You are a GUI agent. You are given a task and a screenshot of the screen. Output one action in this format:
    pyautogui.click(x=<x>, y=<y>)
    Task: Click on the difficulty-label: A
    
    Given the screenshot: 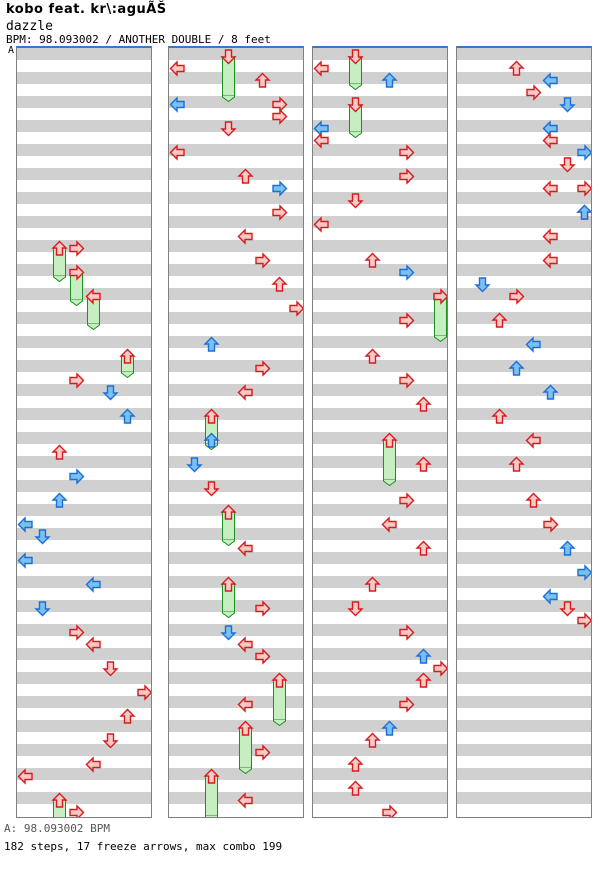 What is the action you would take?
    pyautogui.click(x=11, y=50)
    